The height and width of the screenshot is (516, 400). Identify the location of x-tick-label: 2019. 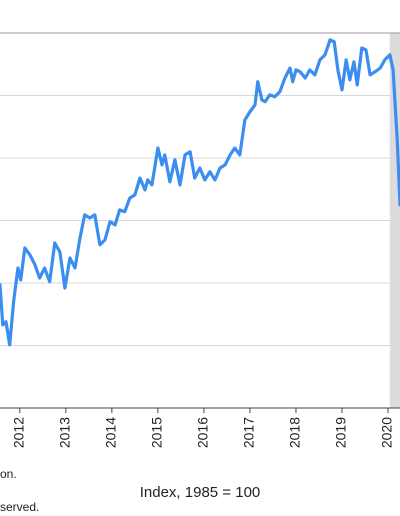
(341, 432).